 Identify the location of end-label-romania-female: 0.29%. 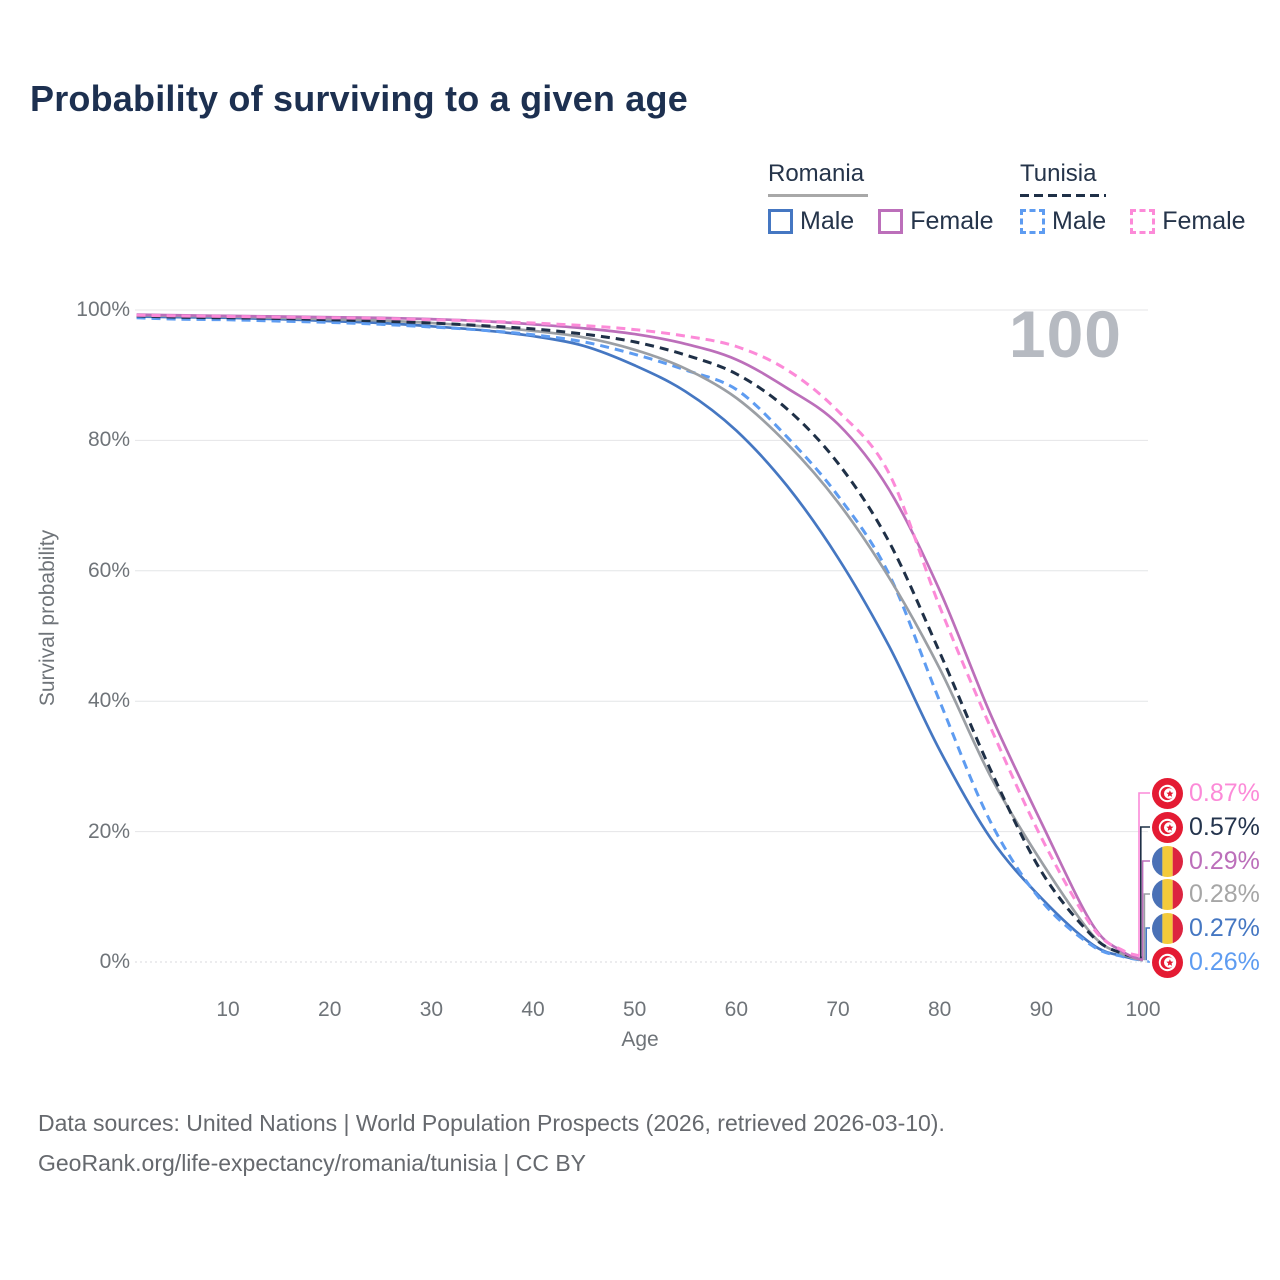
(1206, 861).